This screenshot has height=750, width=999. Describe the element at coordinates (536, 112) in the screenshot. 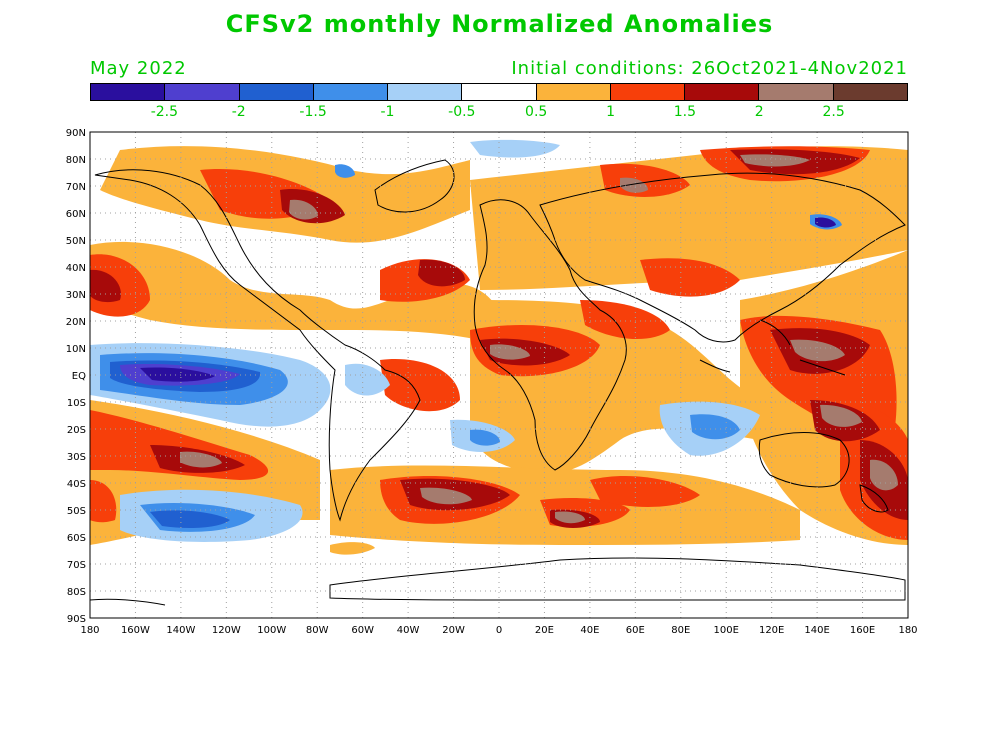

I see `colorbar-label: 0.5` at that location.